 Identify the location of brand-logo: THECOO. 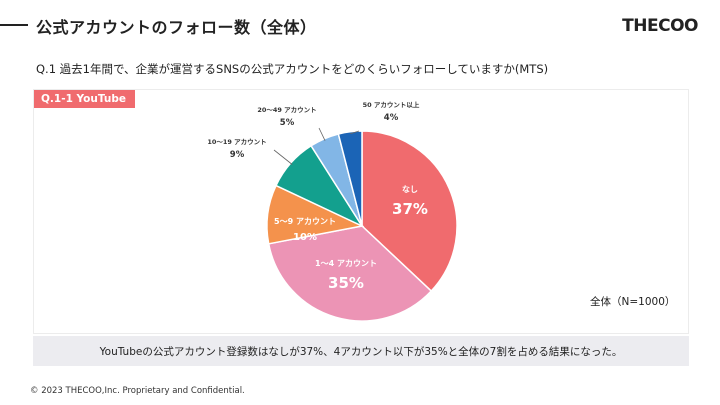
(660, 26).